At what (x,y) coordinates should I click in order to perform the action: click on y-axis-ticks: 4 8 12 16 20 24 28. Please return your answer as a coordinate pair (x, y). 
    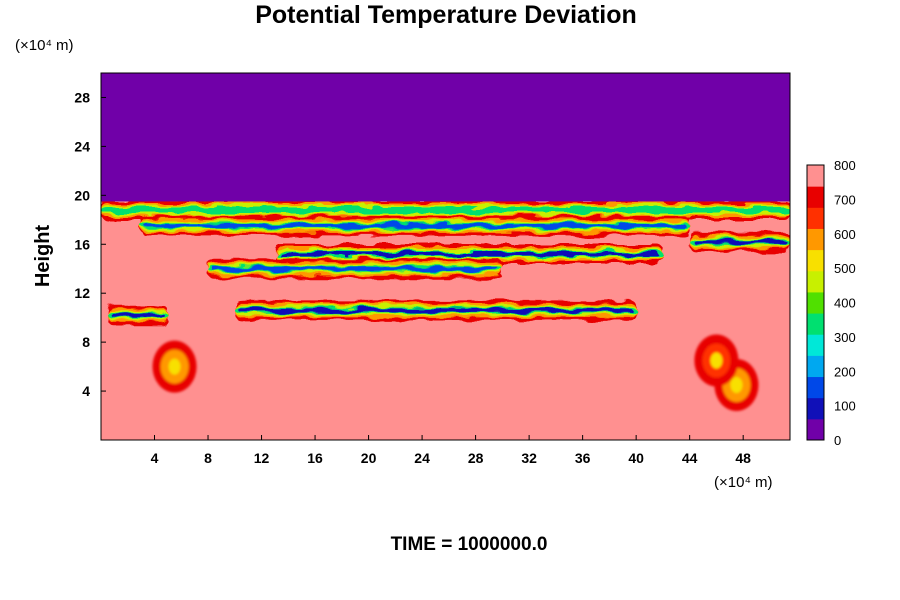
    Looking at the image, I should click on (90, 244).